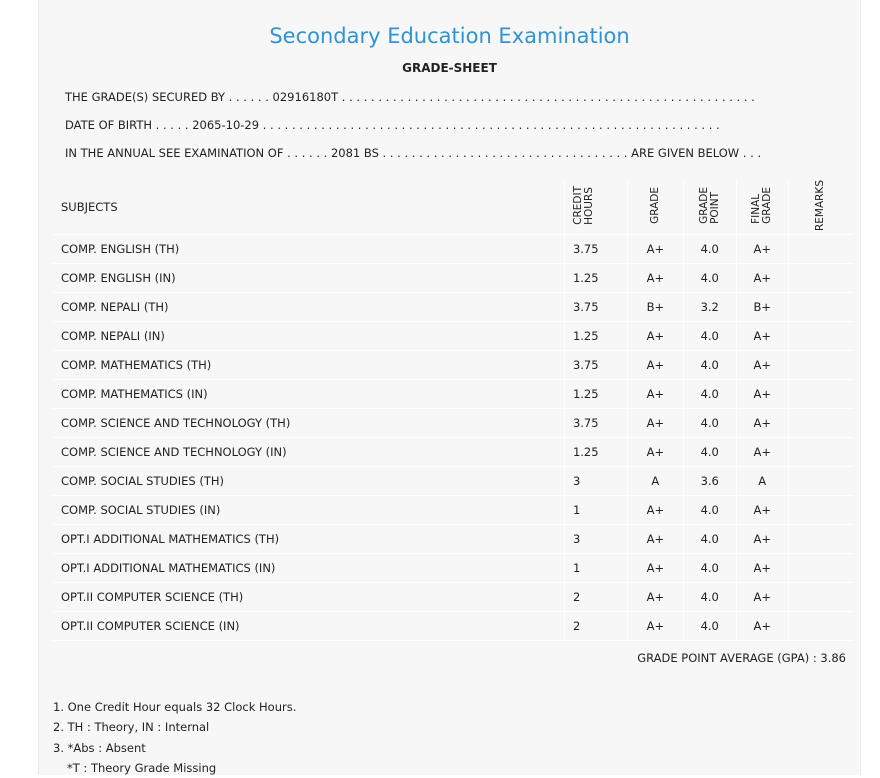 The width and height of the screenshot is (880, 778). I want to click on header-remarks: REMARKS, so click(820, 208).